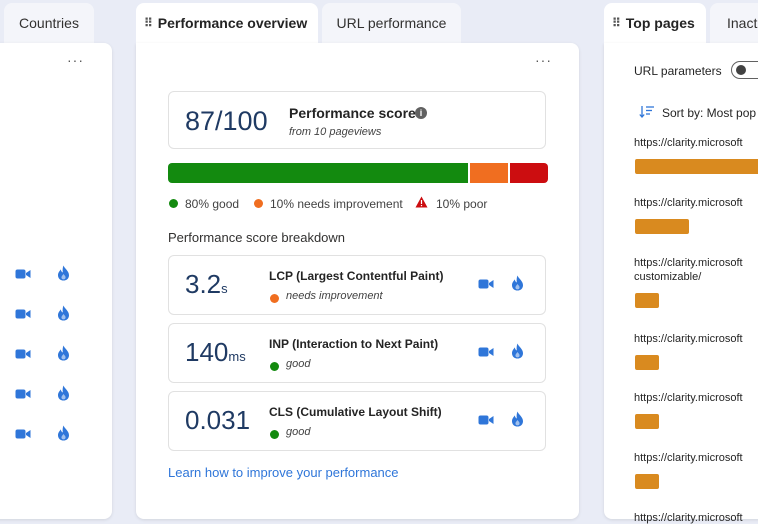 This screenshot has width=758, height=524. I want to click on countries-card, so click(56, 281).